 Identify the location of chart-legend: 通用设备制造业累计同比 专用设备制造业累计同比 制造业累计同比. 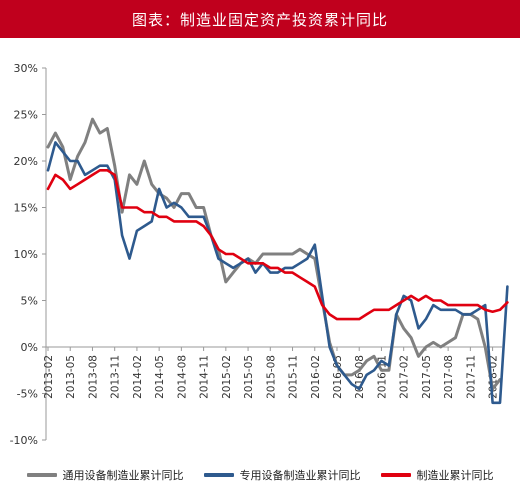
(260, 475).